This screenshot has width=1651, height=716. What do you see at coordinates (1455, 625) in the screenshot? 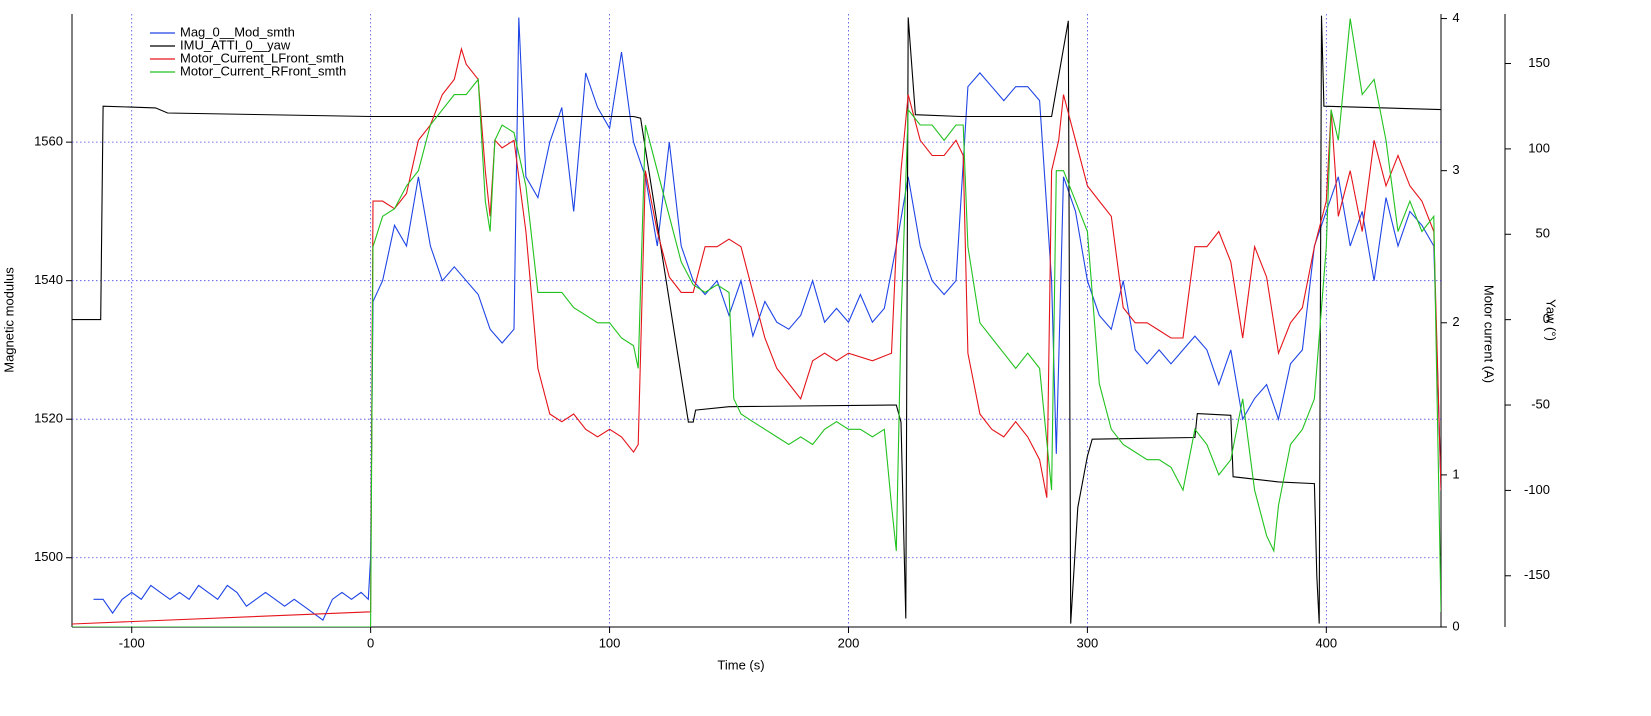
I see `y2-tick-label: 0` at bounding box center [1455, 625].